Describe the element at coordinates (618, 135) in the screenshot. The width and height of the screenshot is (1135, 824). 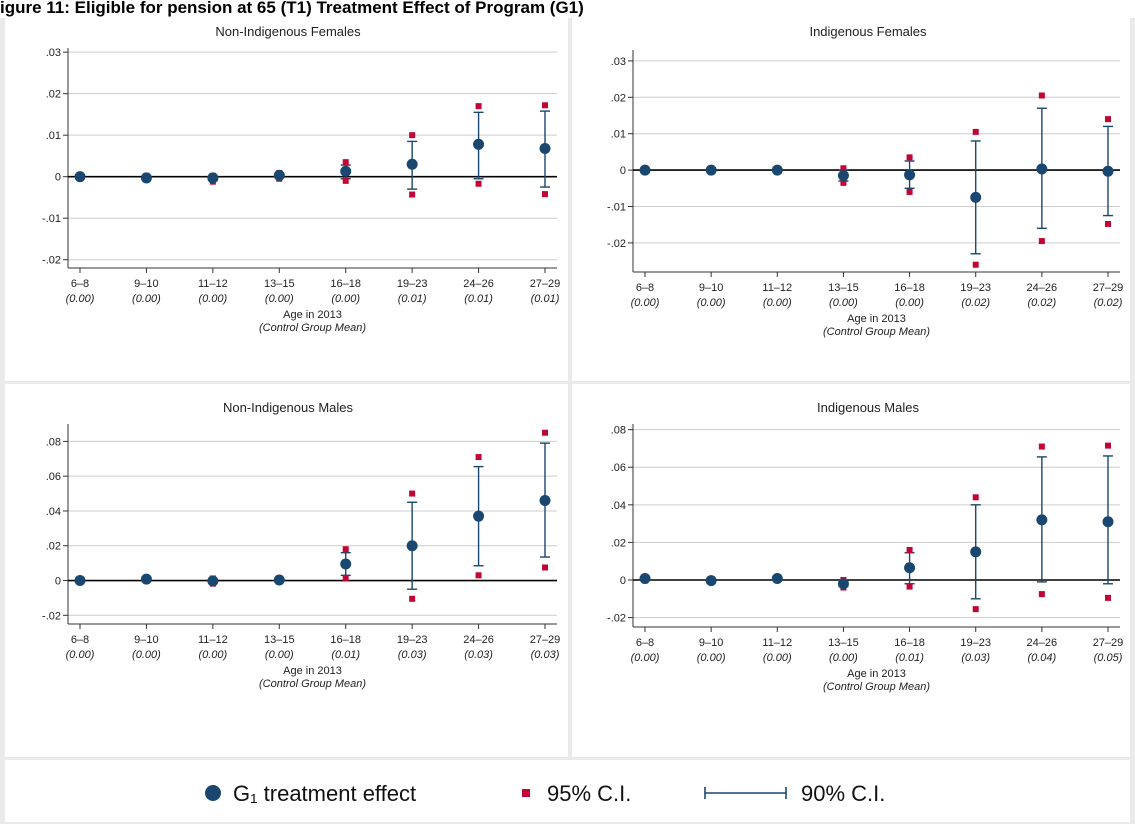
I see `y-tick-label: .01` at that location.